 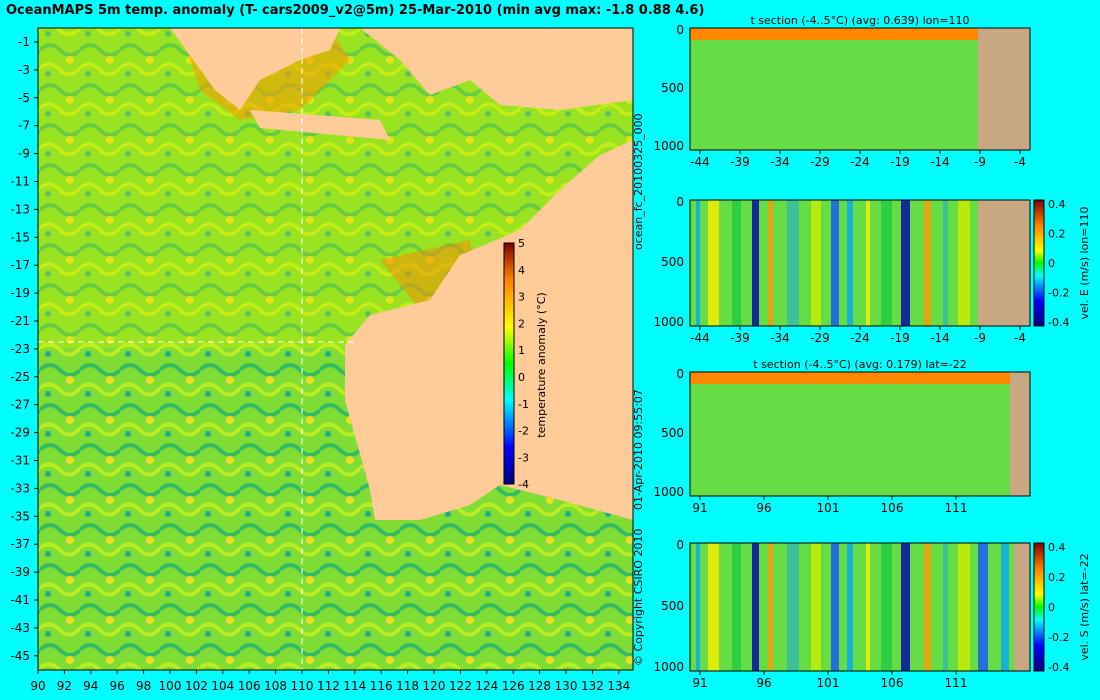 I want to click on map-y-tick-label: -17, so click(x=20, y=265).